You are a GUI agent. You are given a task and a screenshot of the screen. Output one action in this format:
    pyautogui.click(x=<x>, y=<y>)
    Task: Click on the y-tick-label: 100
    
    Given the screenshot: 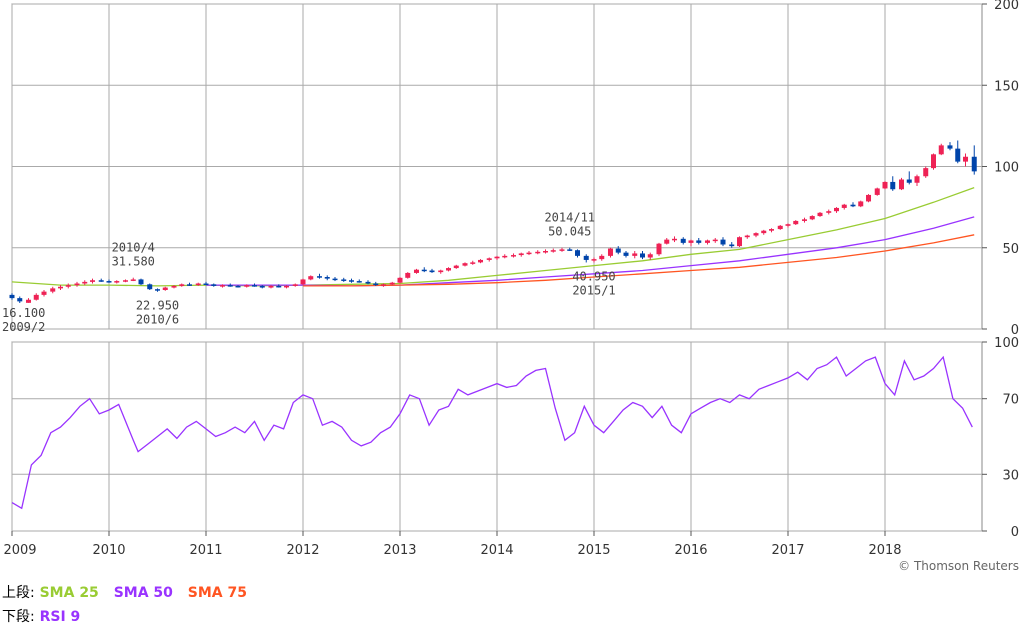 What is the action you would take?
    pyautogui.click(x=1006, y=343)
    